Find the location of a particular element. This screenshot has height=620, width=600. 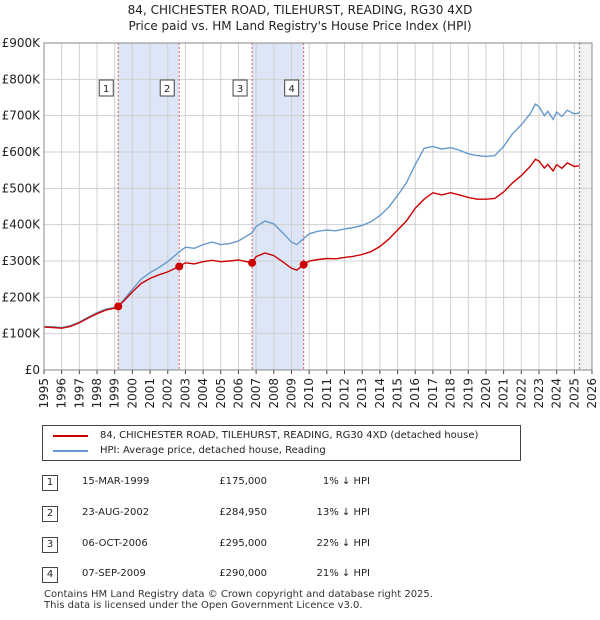

y-tick-label: £0 is located at coordinates (32, 370).